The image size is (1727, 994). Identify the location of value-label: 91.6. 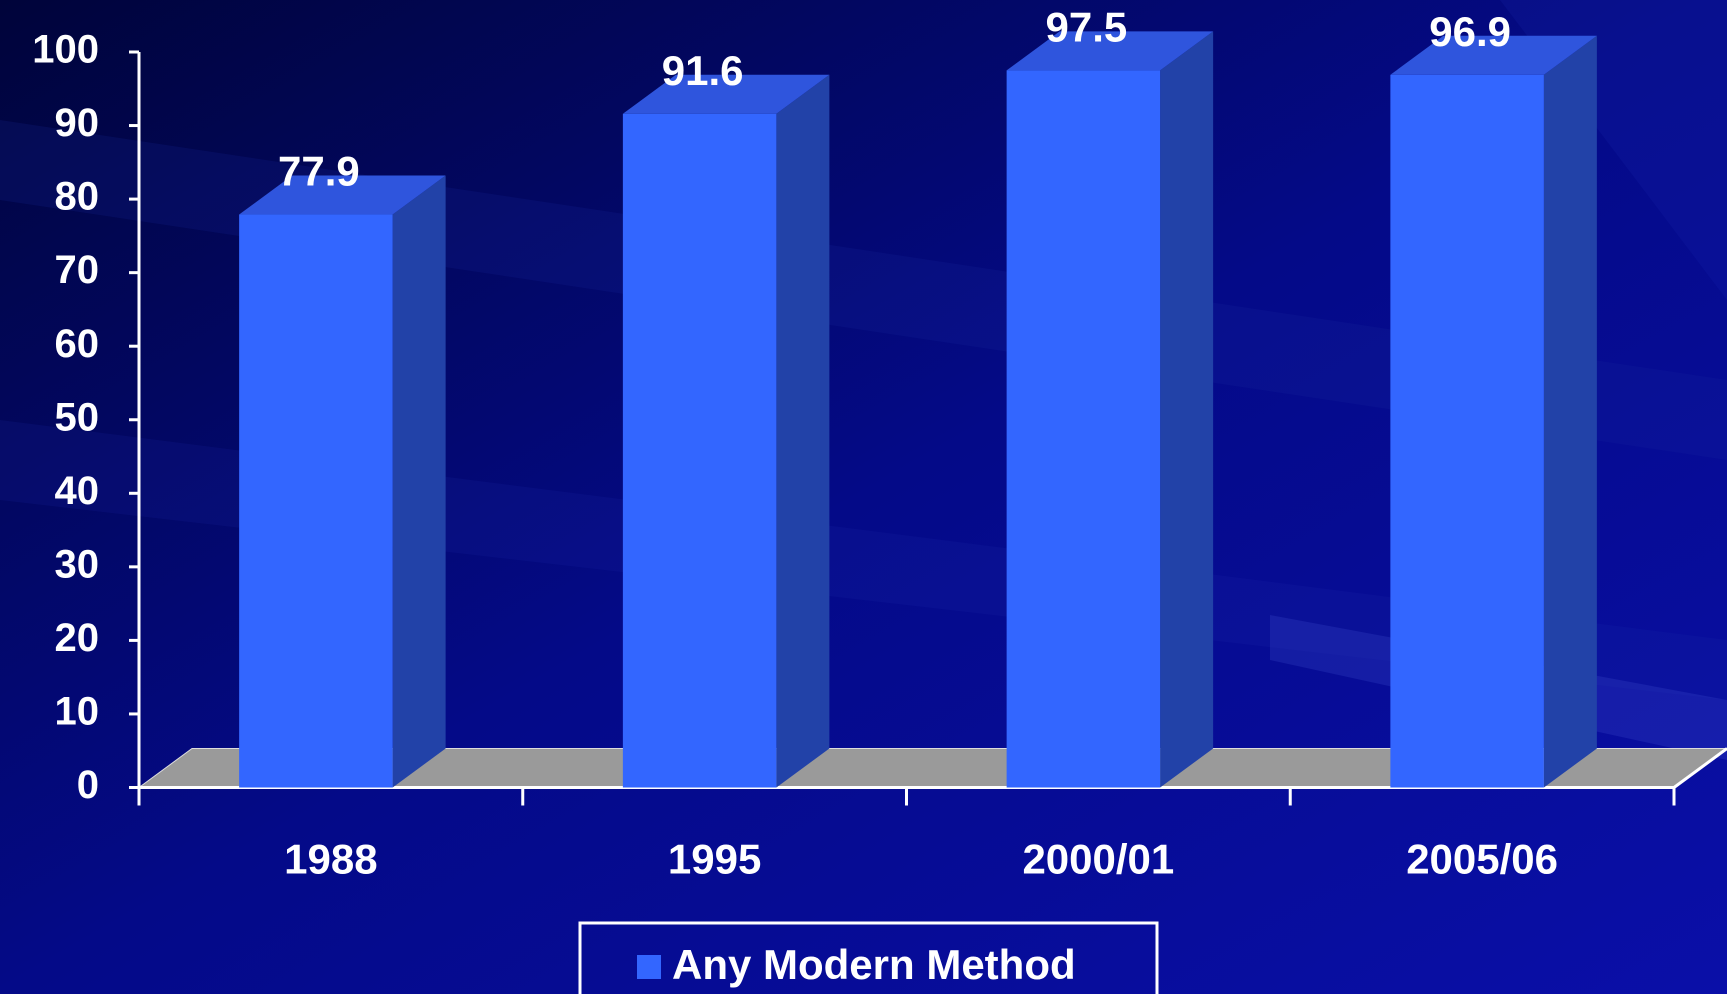
(703, 70).